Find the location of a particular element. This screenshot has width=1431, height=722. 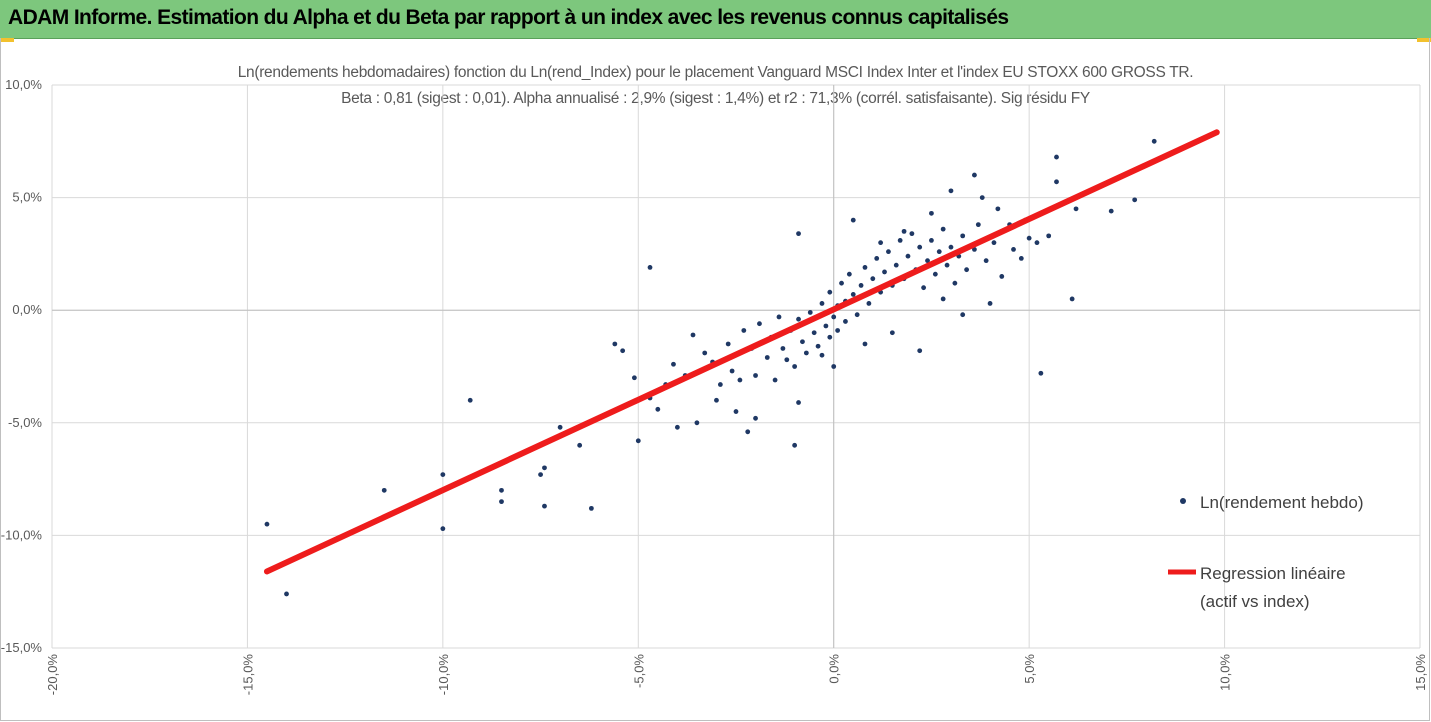

y-tick-label: 0,0% is located at coordinates (27, 309).